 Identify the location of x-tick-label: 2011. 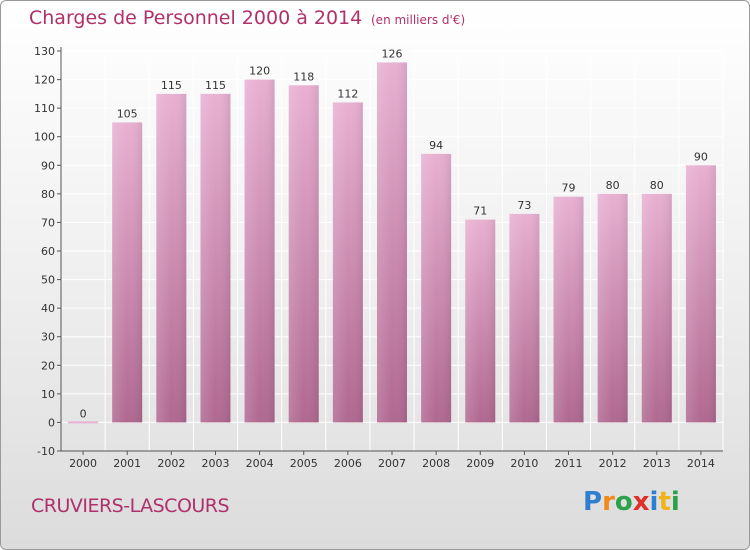
(569, 463).